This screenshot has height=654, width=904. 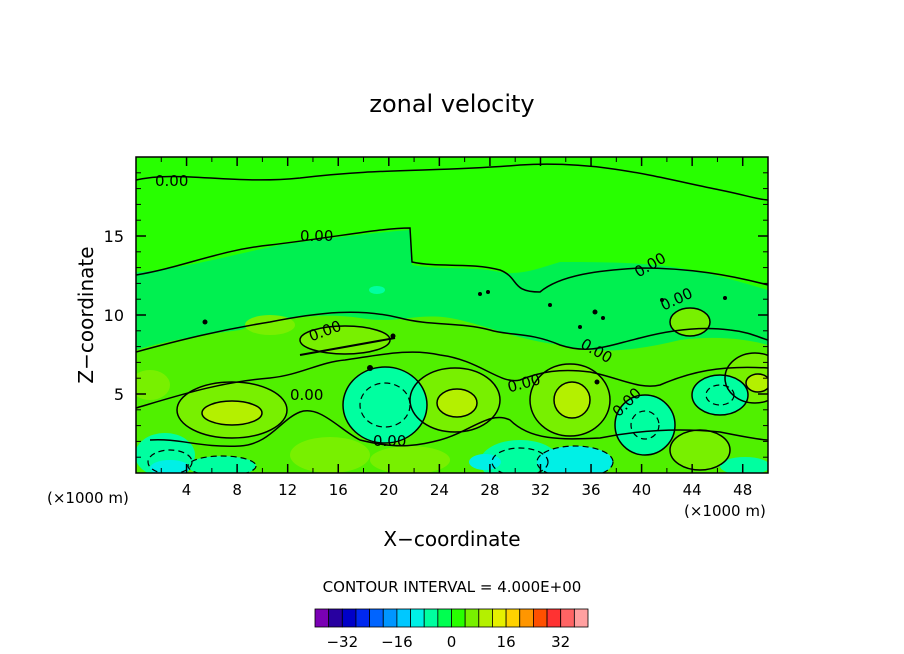 I want to click on x-tick-label: 20, so click(x=388, y=490).